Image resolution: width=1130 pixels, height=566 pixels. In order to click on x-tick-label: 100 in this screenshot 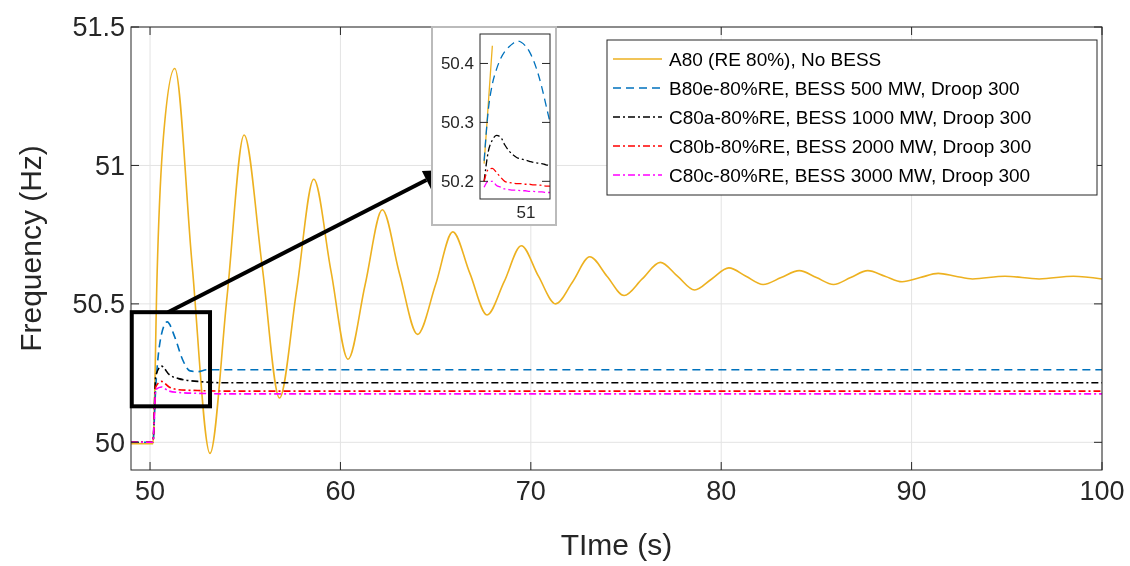, I will do `click(1102, 490)`.